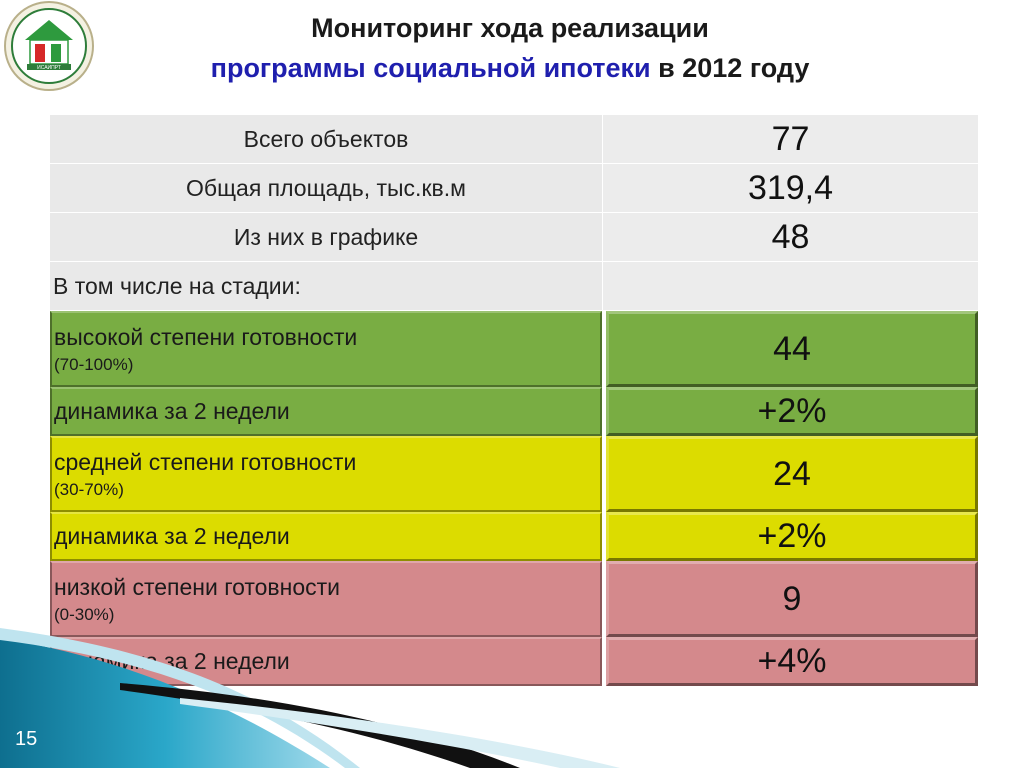 This screenshot has width=1024, height=768. What do you see at coordinates (792, 349) in the screenshot?
I see `row-value: 44` at bounding box center [792, 349].